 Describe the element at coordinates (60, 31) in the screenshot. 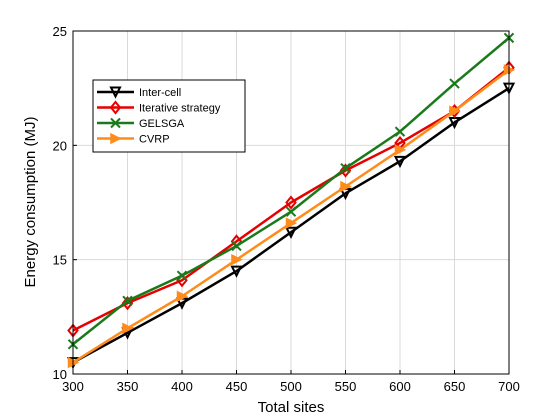

I see `y-tick-label: 25` at that location.